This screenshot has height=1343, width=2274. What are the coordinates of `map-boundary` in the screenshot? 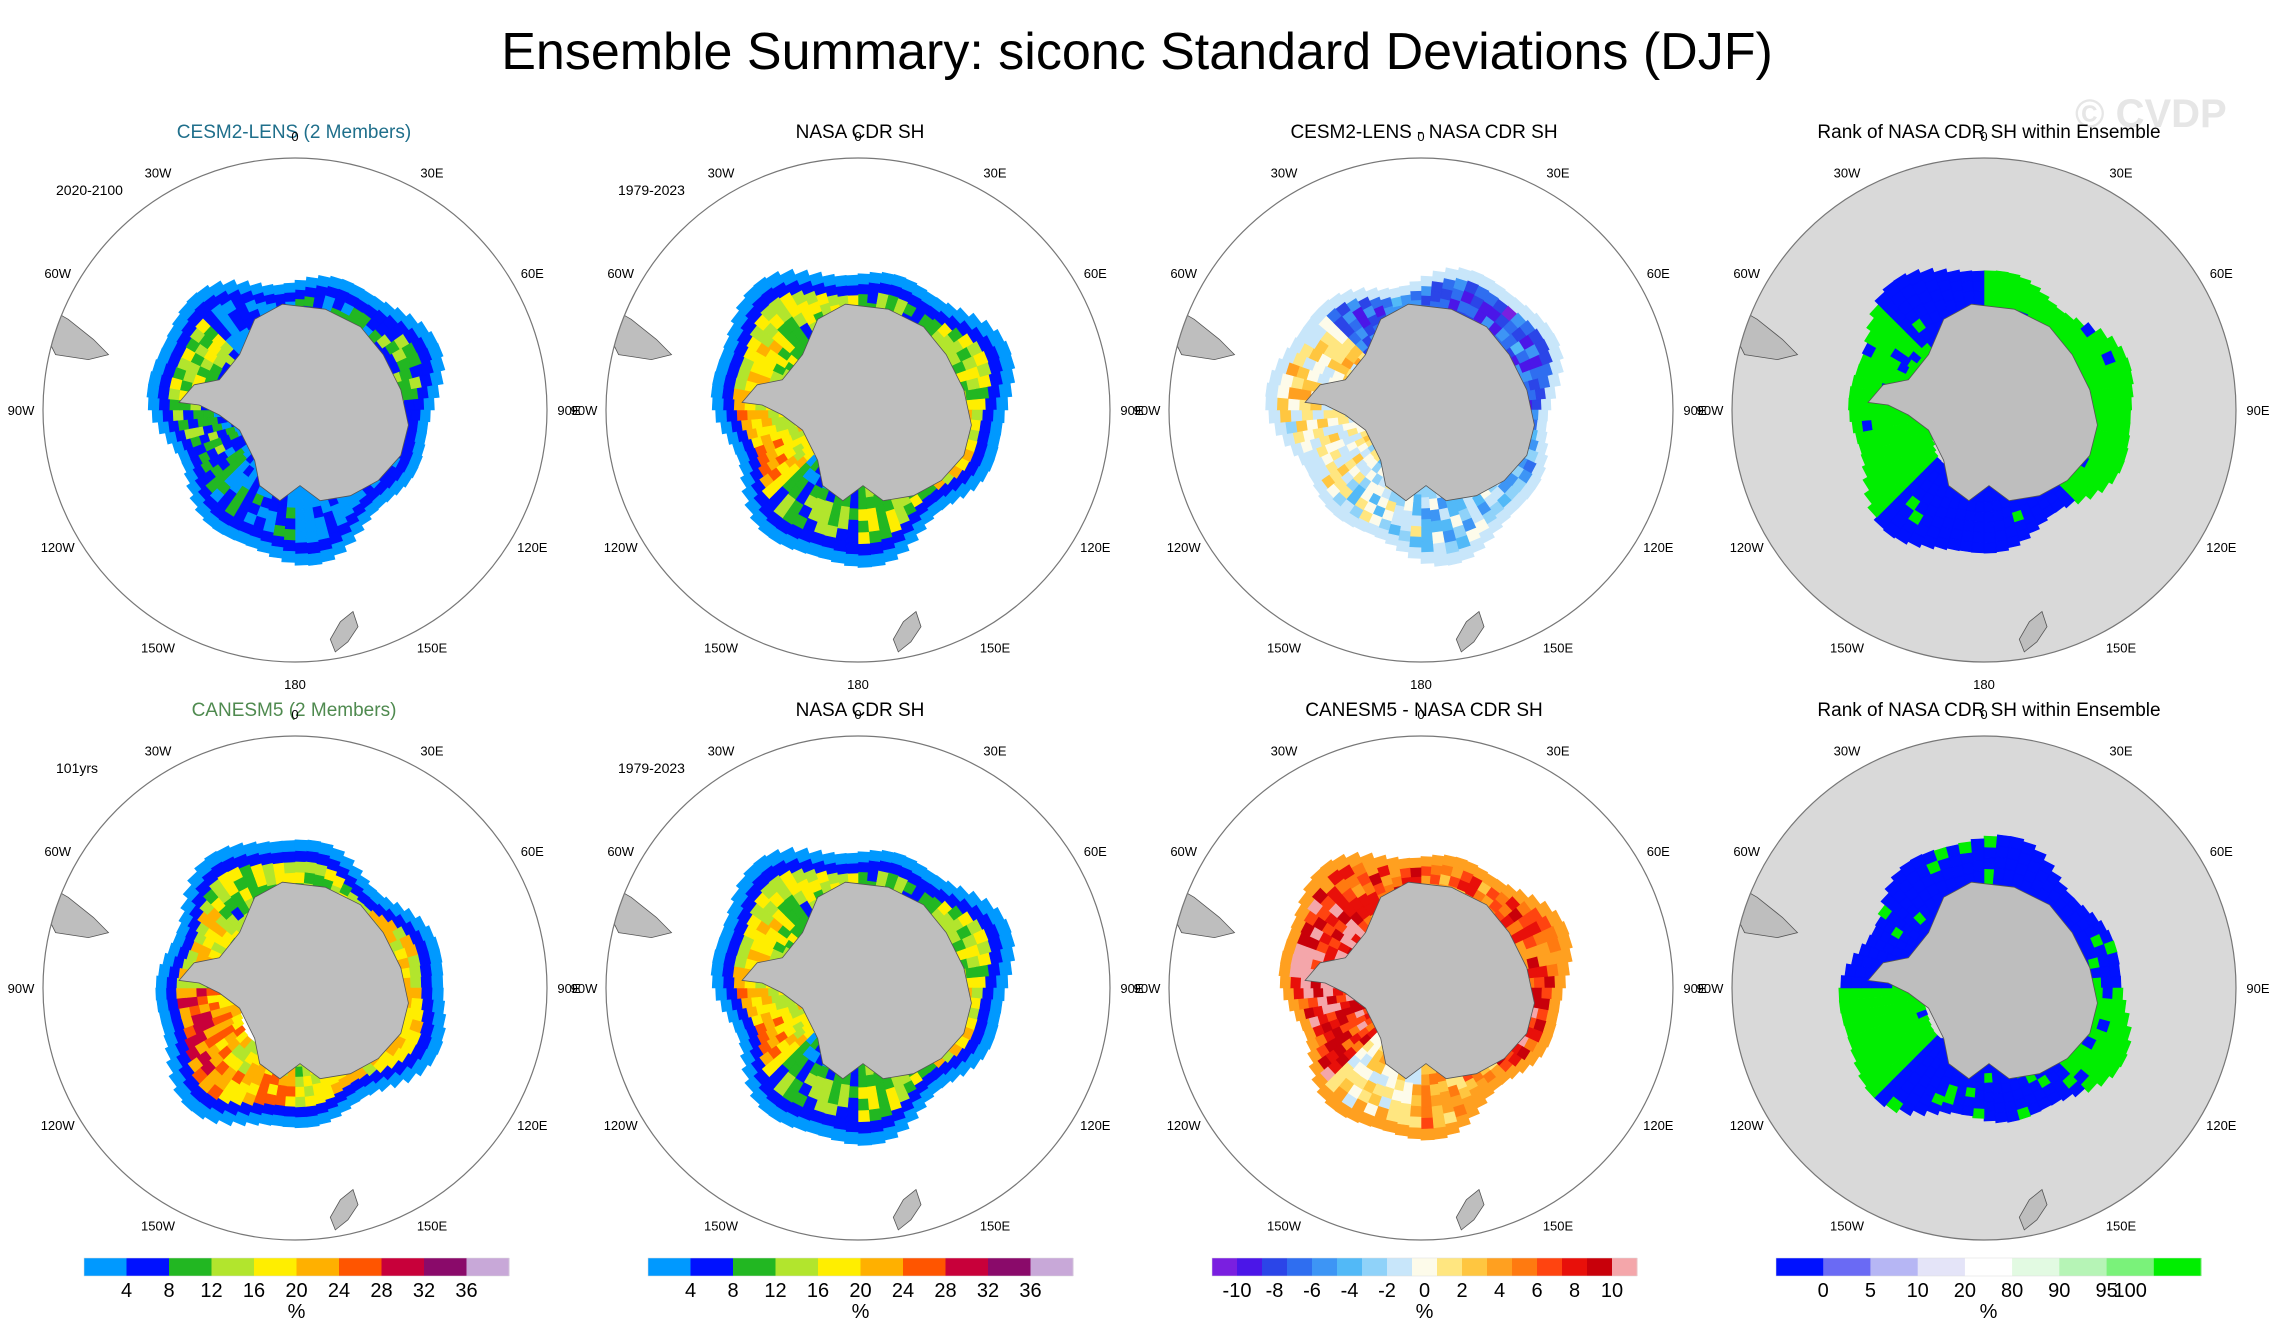 It's located at (1421, 988).